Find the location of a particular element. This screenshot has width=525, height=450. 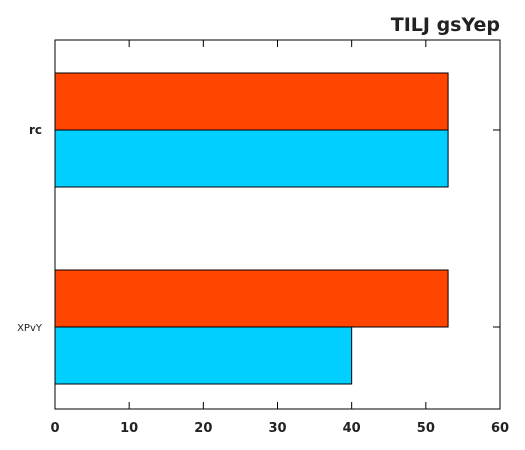

y-category-label: rc is located at coordinates (35, 130).